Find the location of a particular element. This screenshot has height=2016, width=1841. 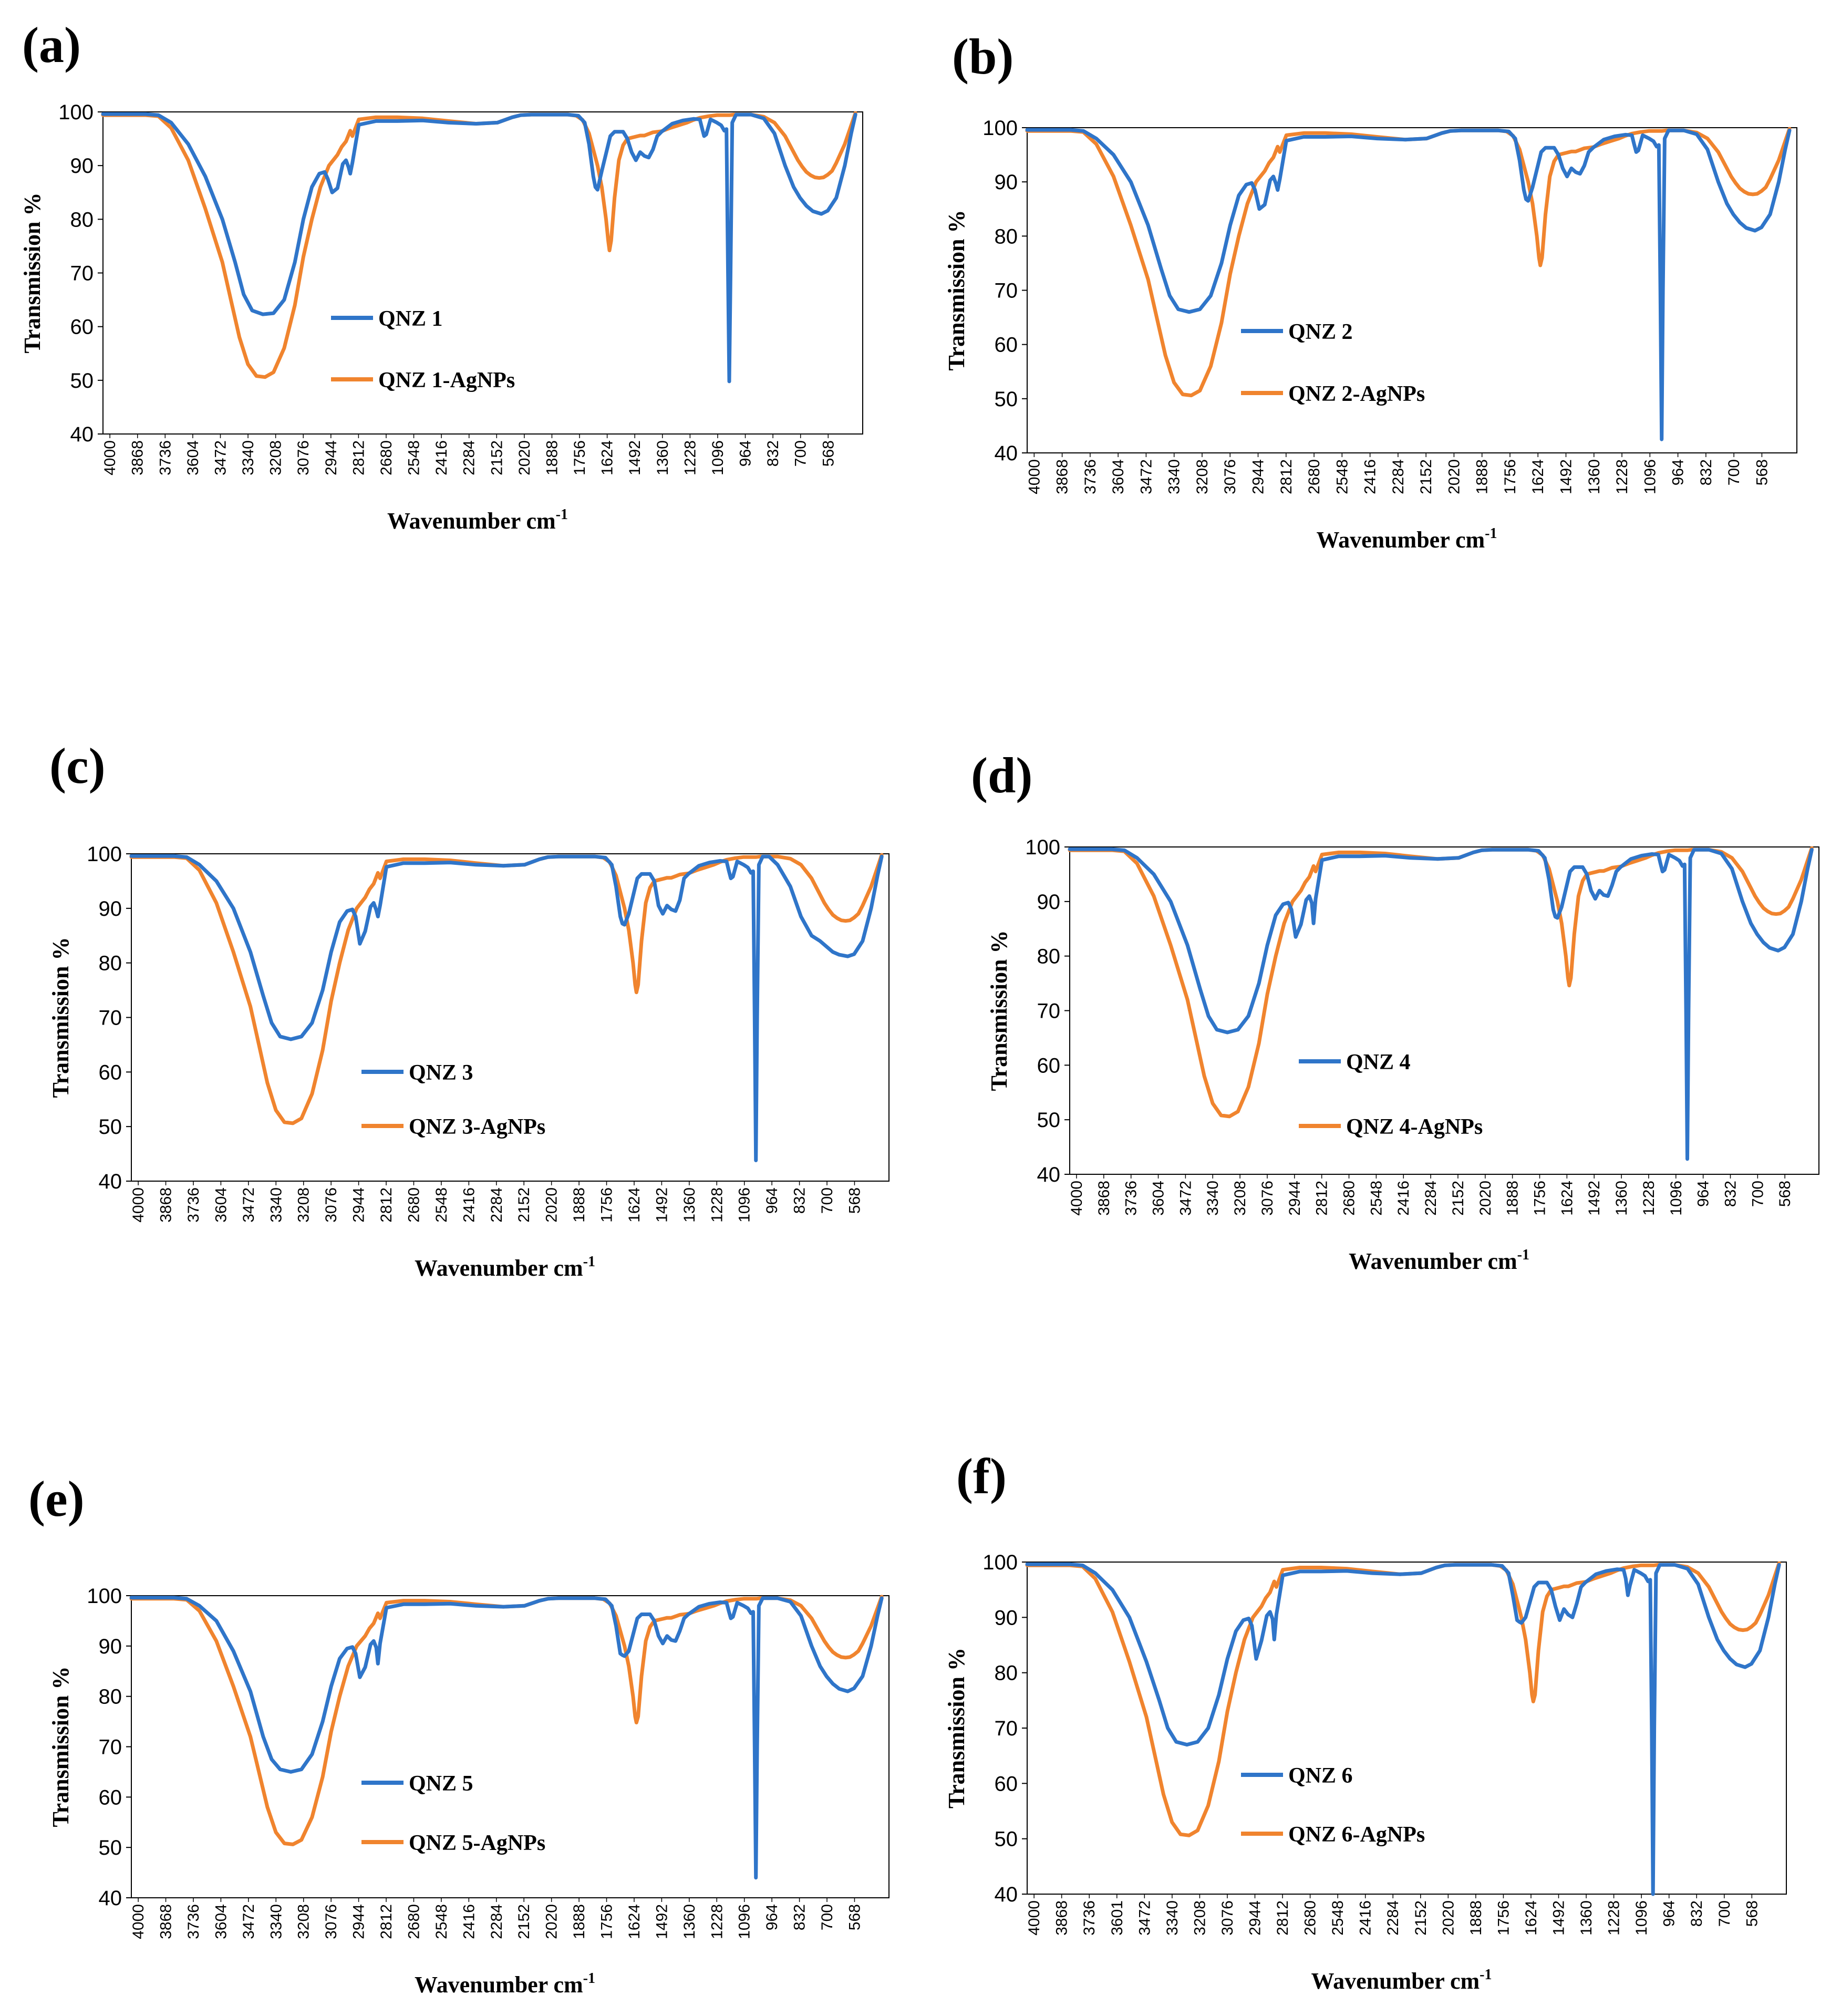

x-axis-title: Wavenumber cm-1 is located at coordinates (505, 1267).